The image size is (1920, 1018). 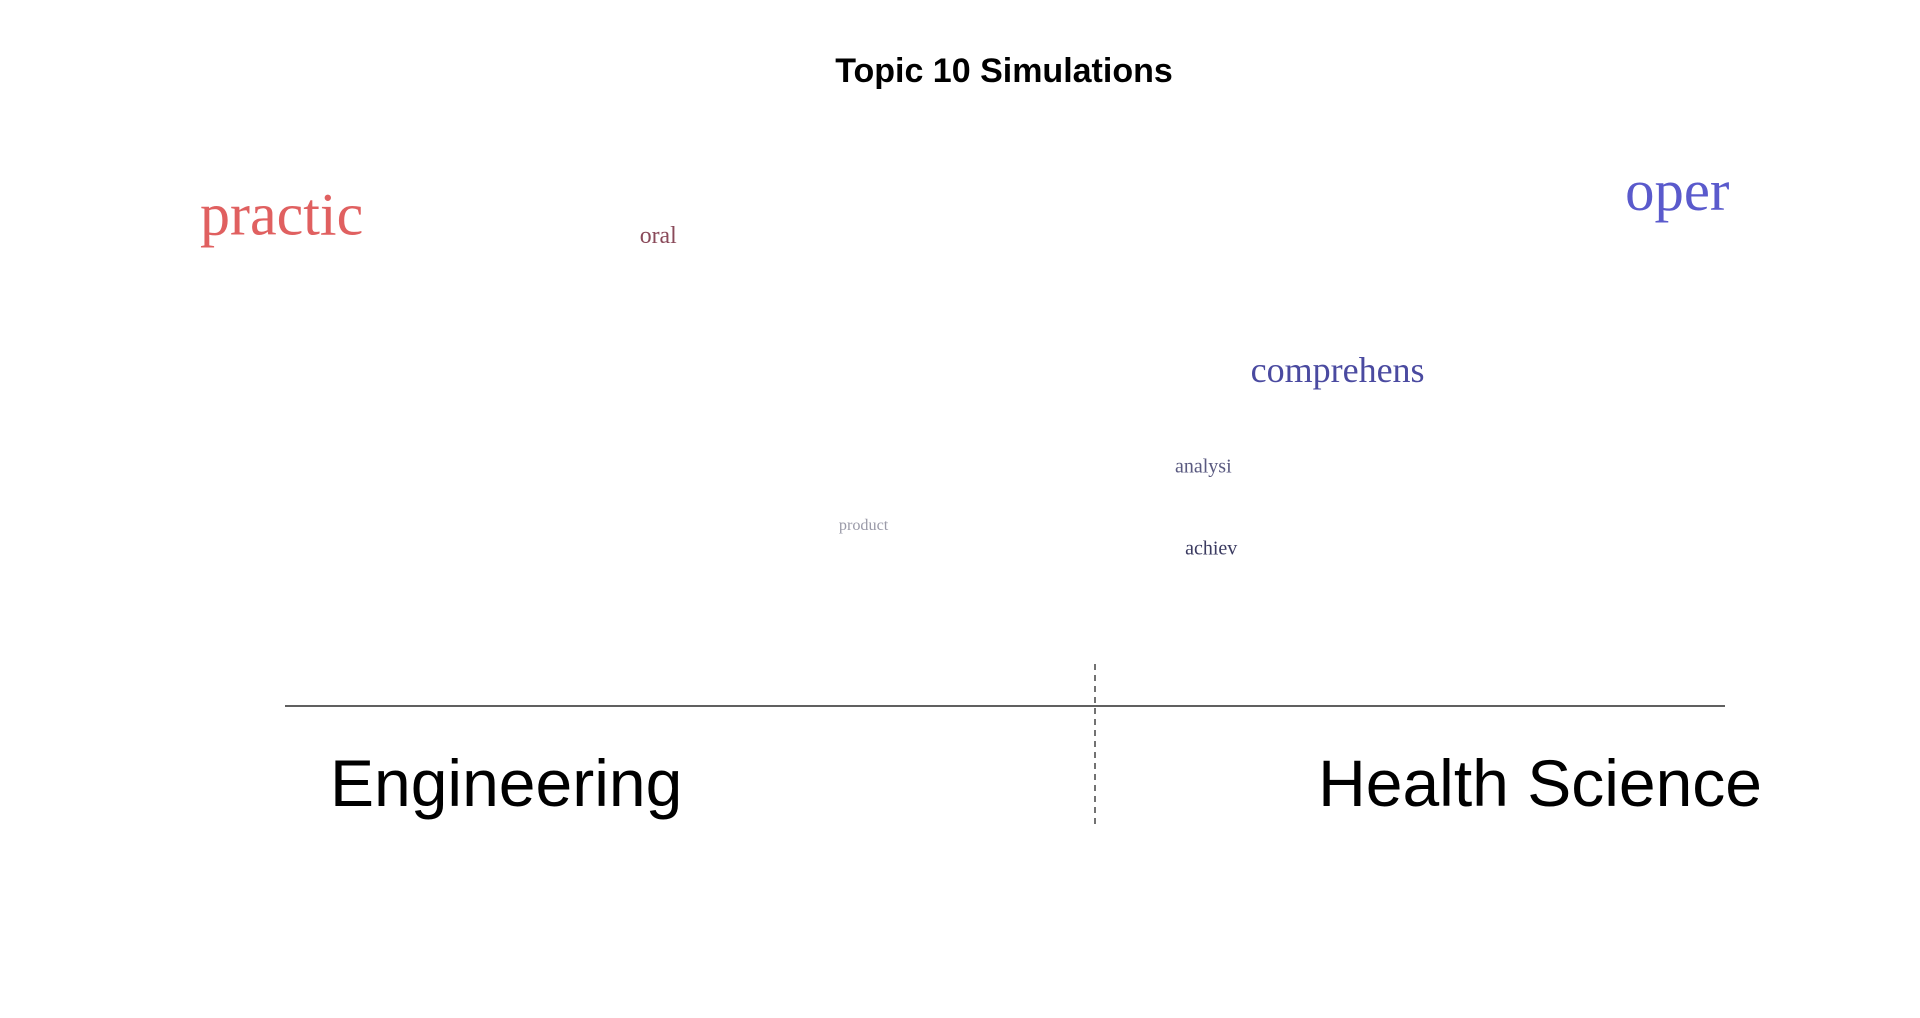 What do you see at coordinates (281, 215) in the screenshot?
I see `word-practic: practic` at bounding box center [281, 215].